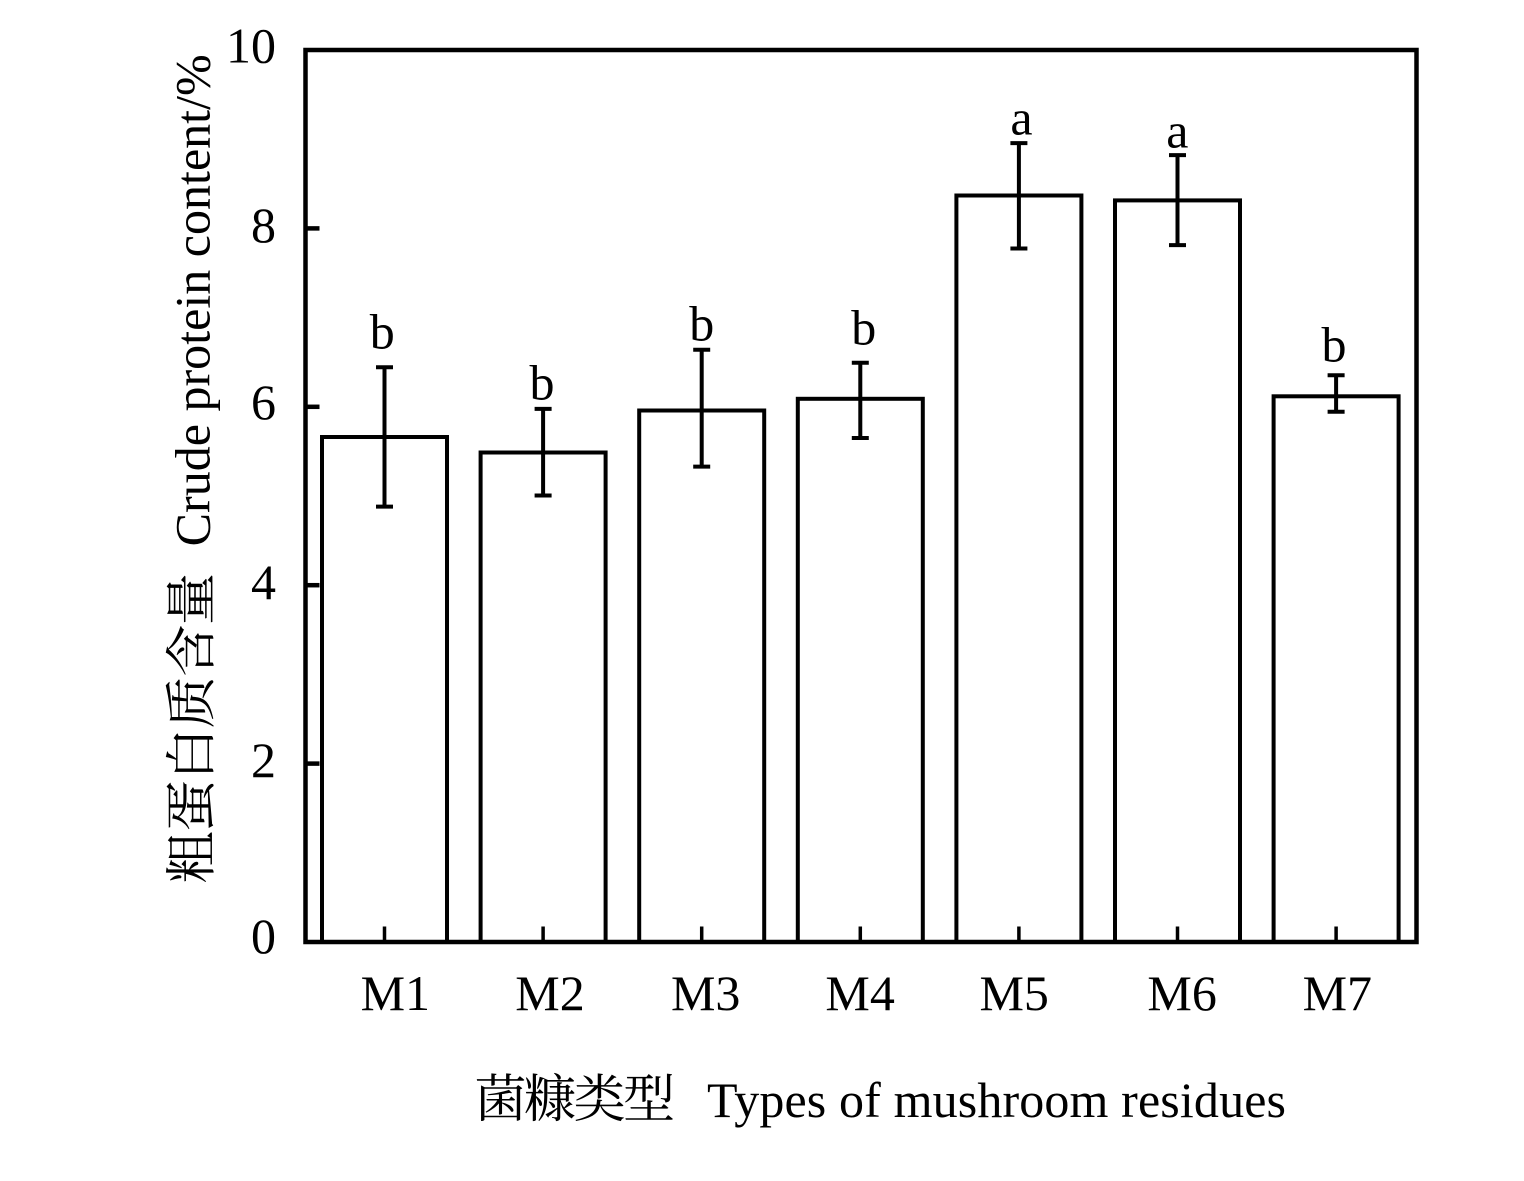 This screenshot has width=1524, height=1181. What do you see at coordinates (1181, 993) in the screenshot?
I see `svg-text: M6` at bounding box center [1181, 993].